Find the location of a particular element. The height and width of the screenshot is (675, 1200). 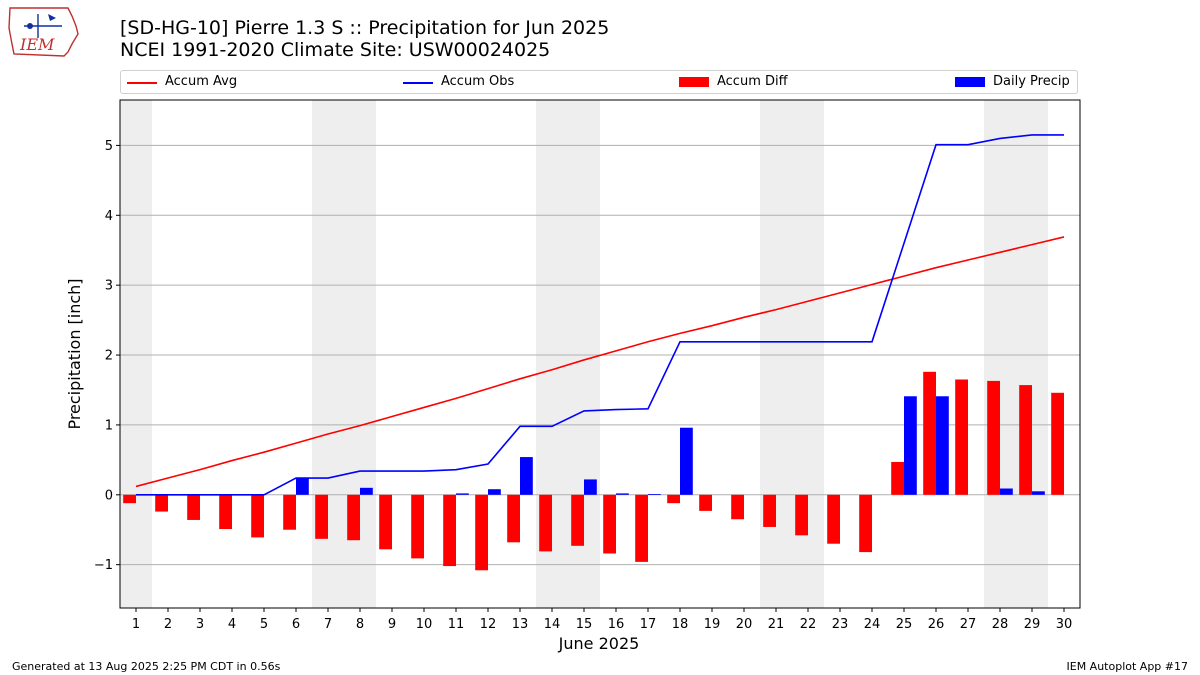

x-tick-label: 9 is located at coordinates (392, 624).